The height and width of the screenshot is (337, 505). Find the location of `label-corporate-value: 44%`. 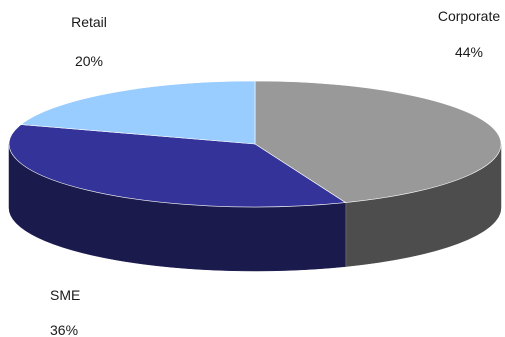

label-corporate-value: 44% is located at coordinates (469, 52).